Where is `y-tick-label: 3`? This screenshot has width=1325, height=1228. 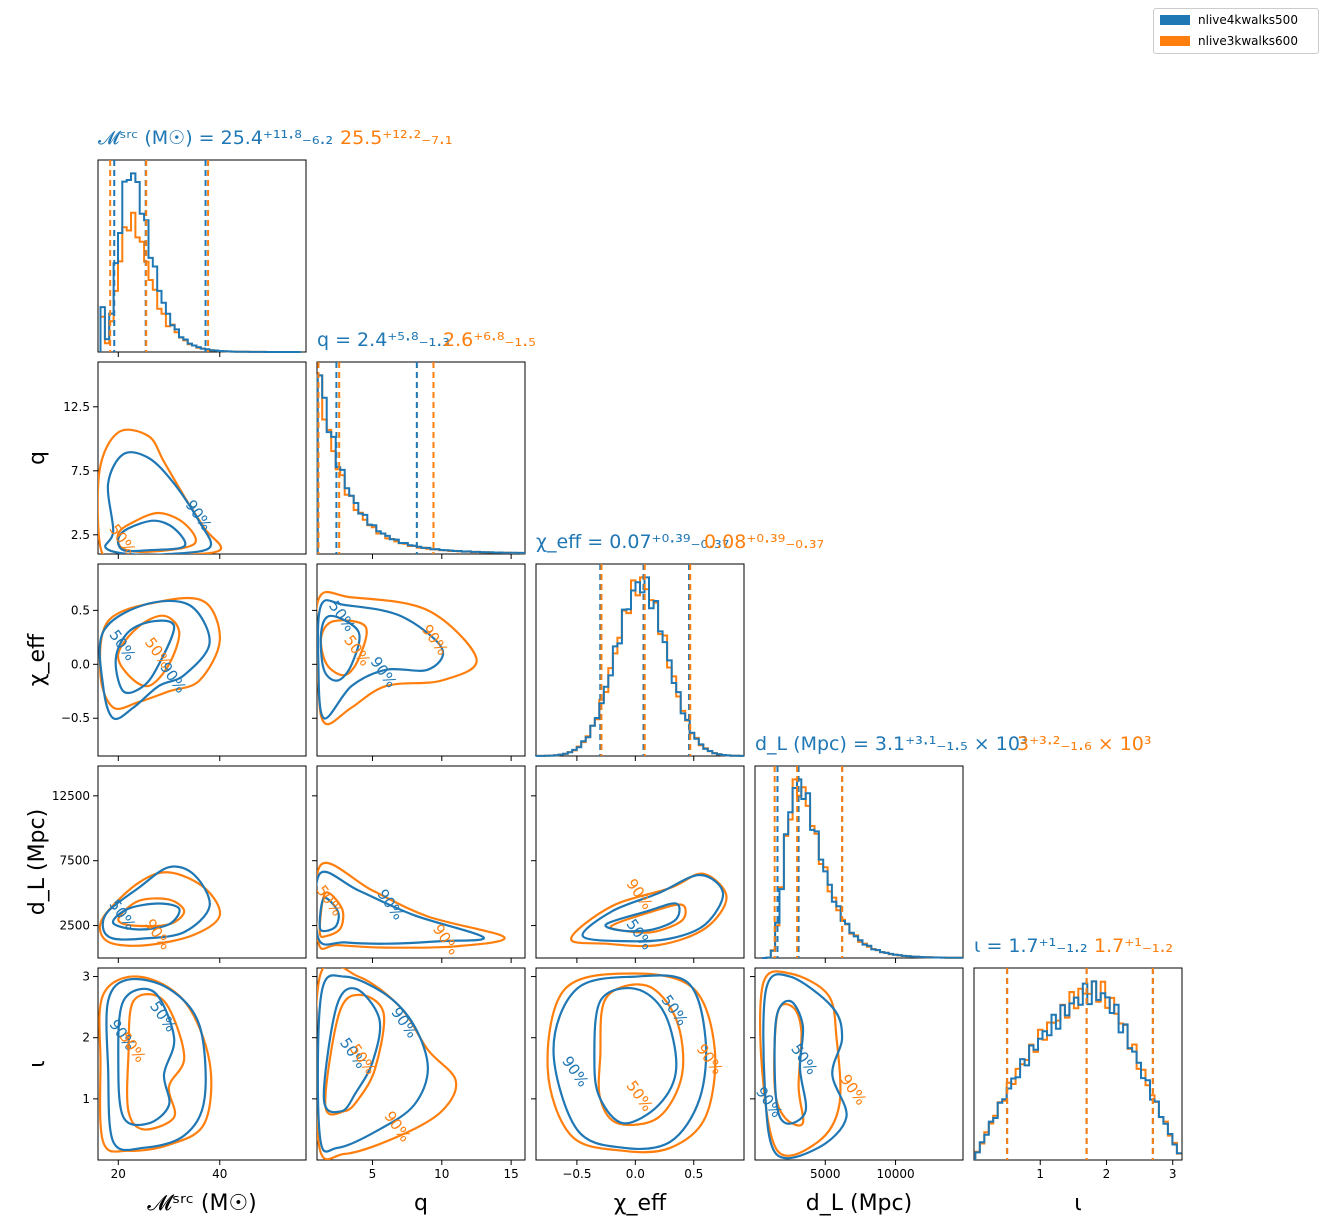
y-tick-label: 3 is located at coordinates (86, 977).